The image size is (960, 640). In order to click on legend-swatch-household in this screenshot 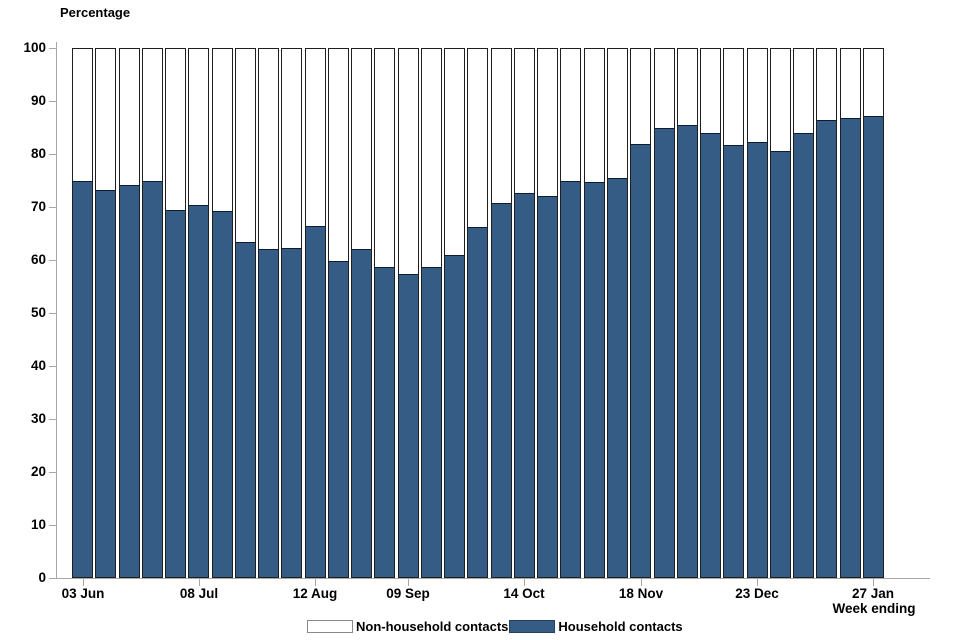, I will do `click(532, 626)`.